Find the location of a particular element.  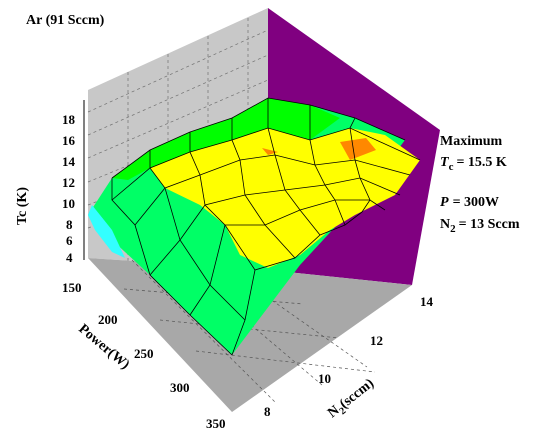

annotation-maximum: Maximum is located at coordinates (471, 141).